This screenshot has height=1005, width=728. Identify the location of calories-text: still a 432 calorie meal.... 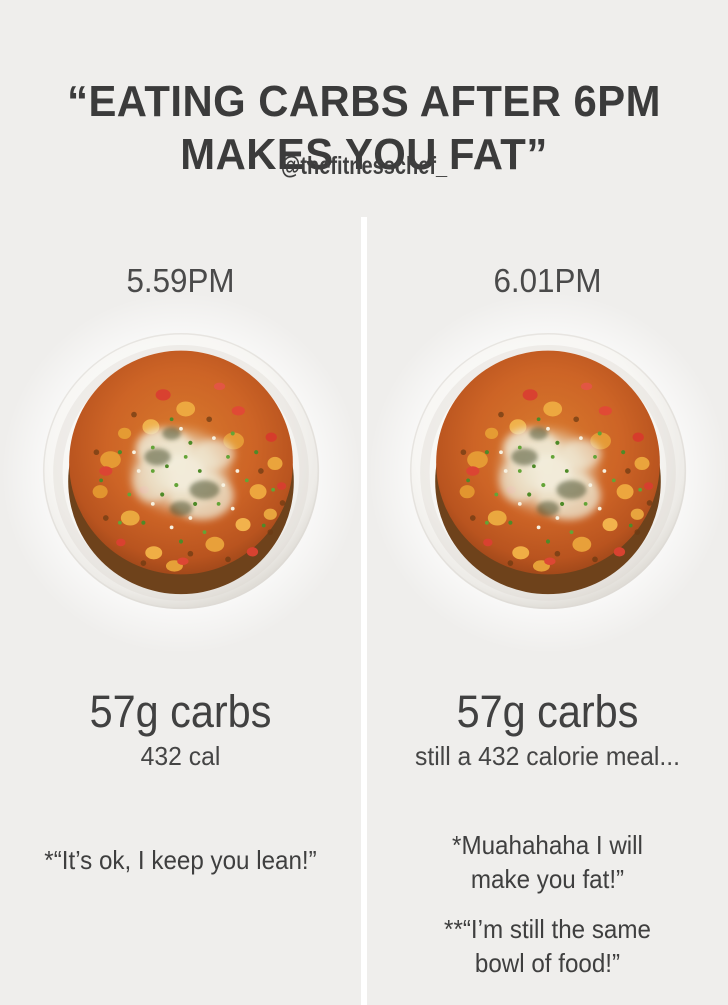
(547, 756).